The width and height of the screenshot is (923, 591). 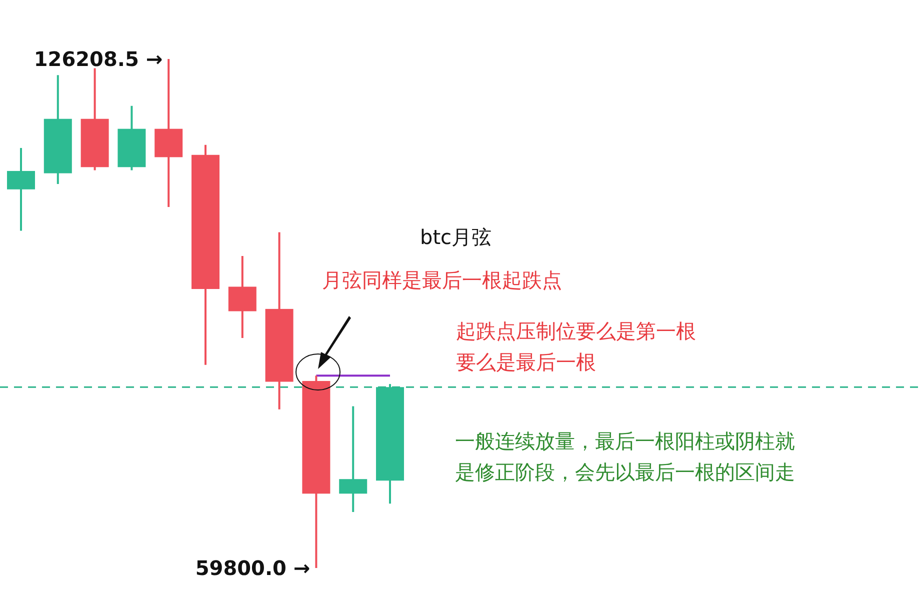 What do you see at coordinates (442, 280) in the screenshot?
I see `annotation: 月弦同样是最后一根起跌点` at bounding box center [442, 280].